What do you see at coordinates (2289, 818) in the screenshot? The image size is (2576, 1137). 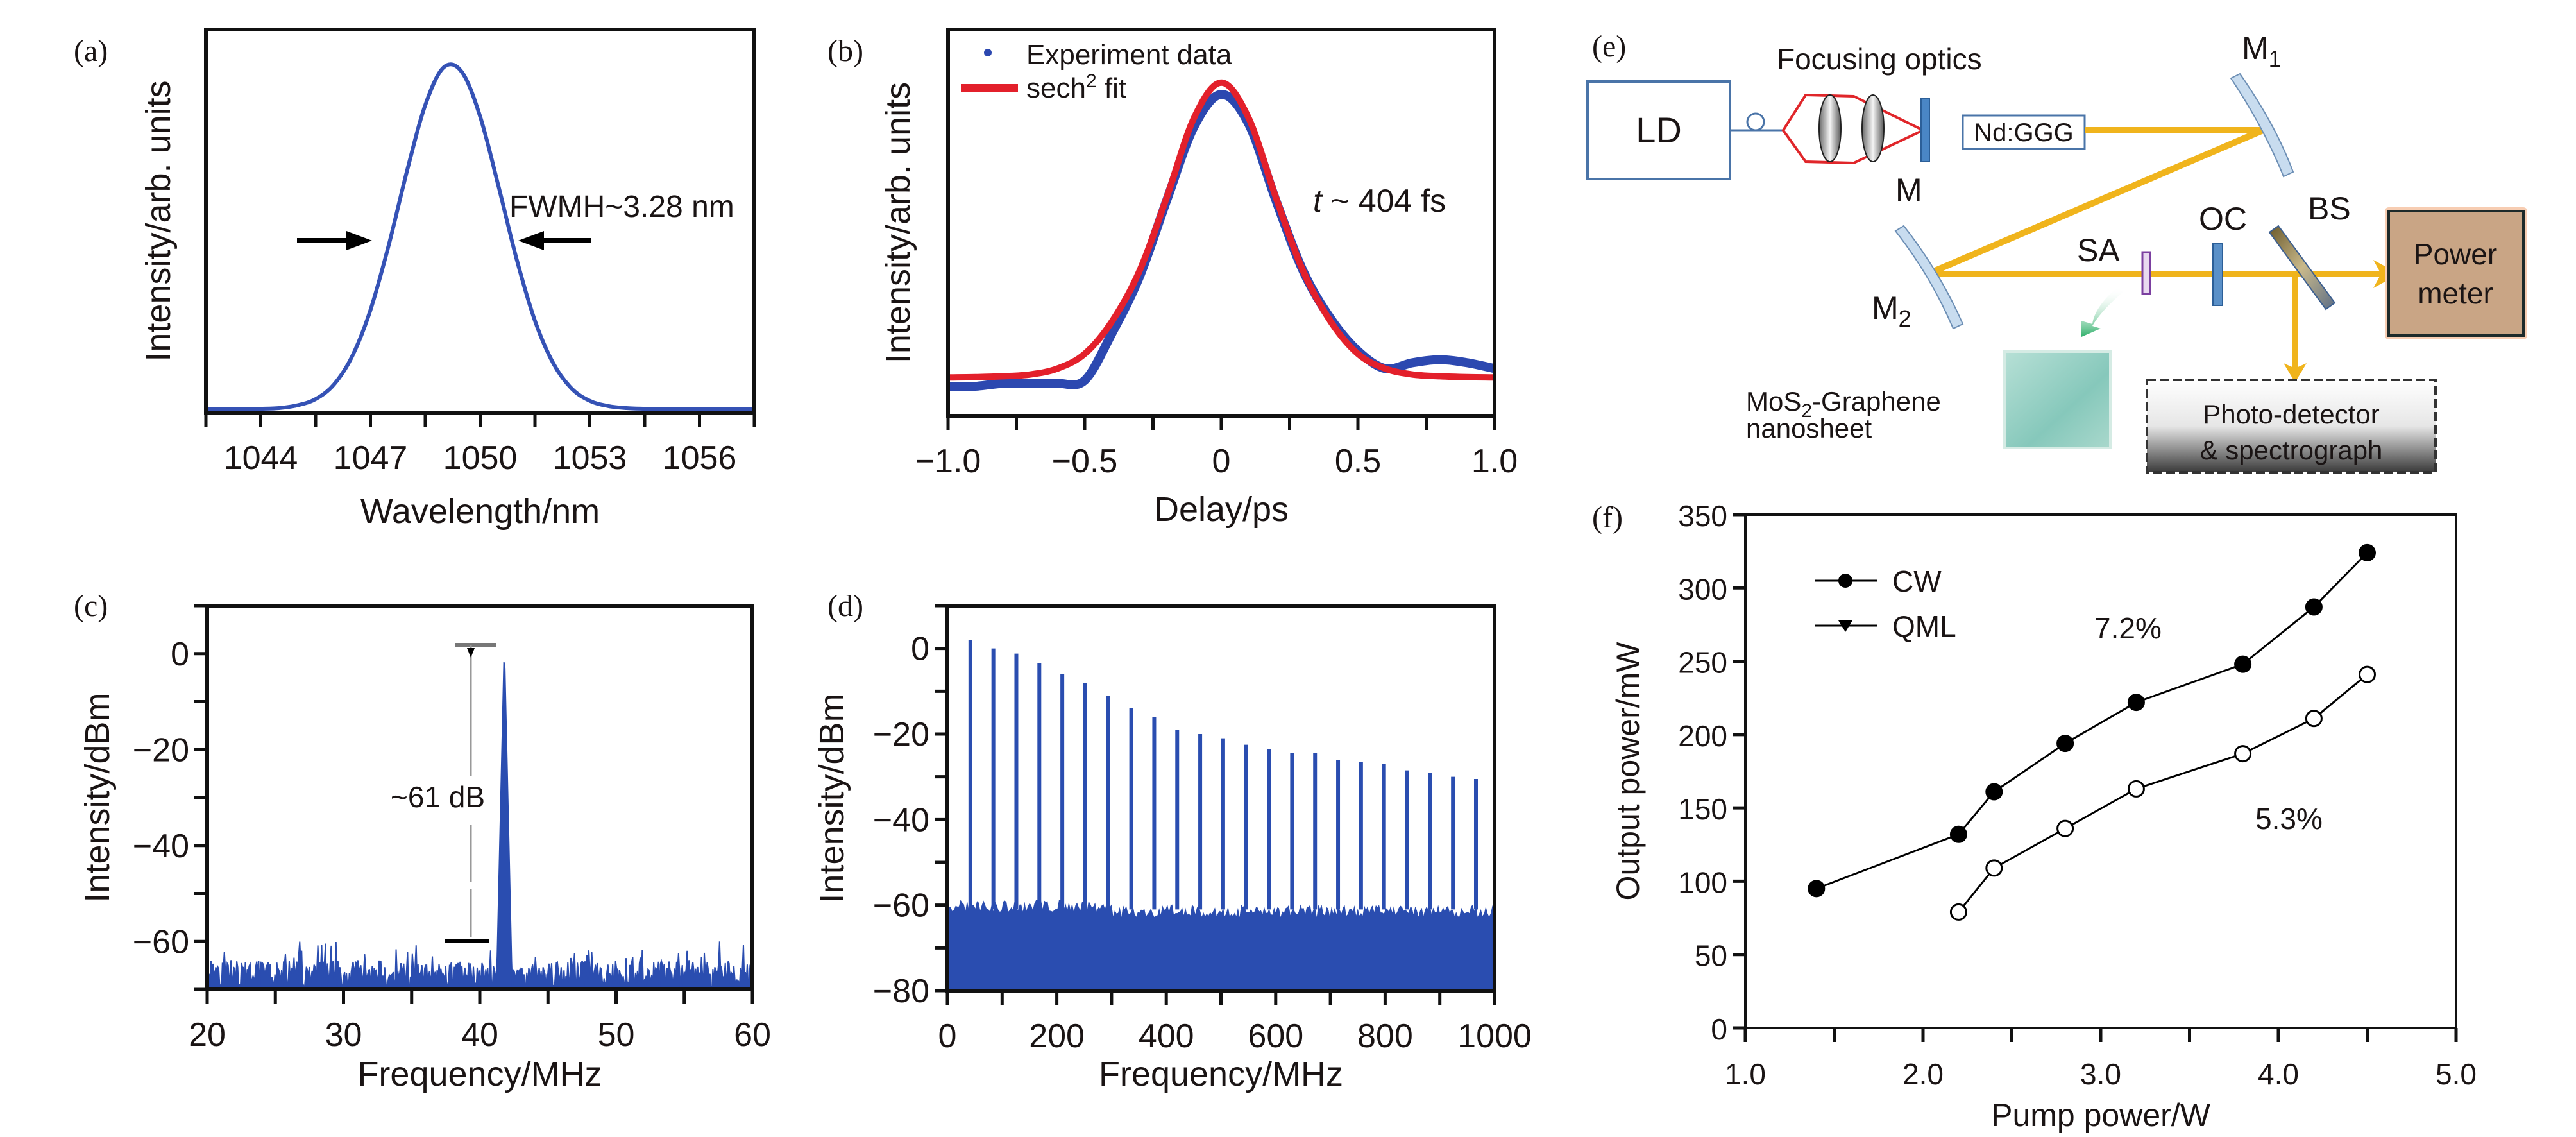 I see `qml-slope-annotation: 5.3%` at bounding box center [2289, 818].